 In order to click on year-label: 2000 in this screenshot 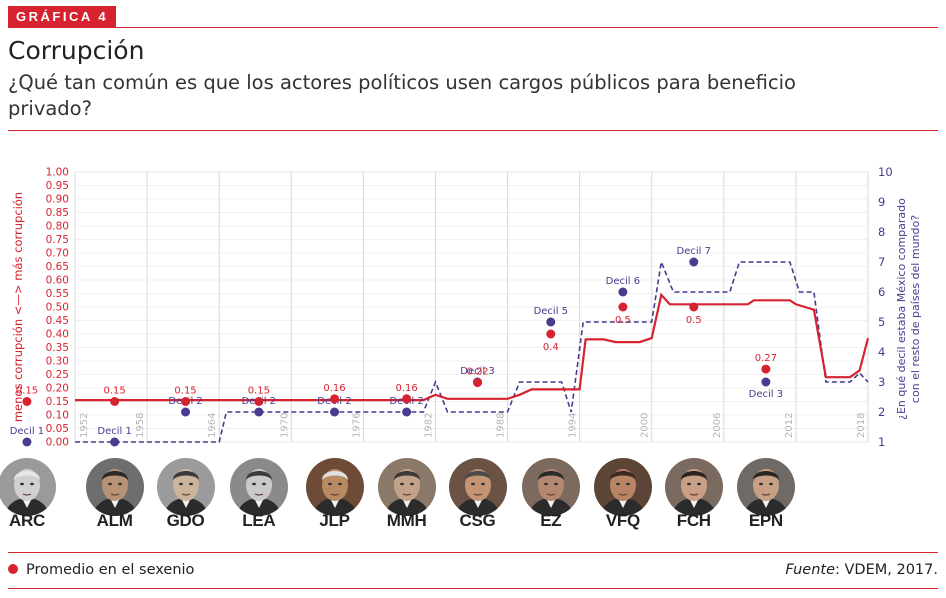, I will do `click(645, 425)`.